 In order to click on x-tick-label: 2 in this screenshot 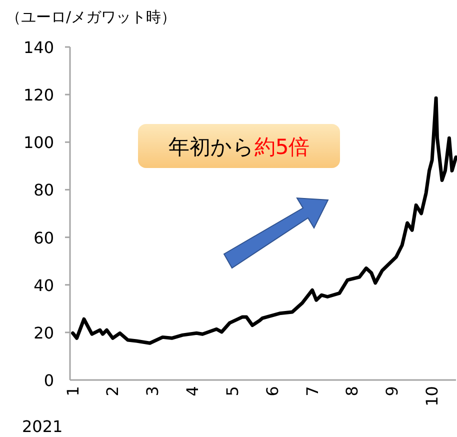, I will do `click(112, 391)`.